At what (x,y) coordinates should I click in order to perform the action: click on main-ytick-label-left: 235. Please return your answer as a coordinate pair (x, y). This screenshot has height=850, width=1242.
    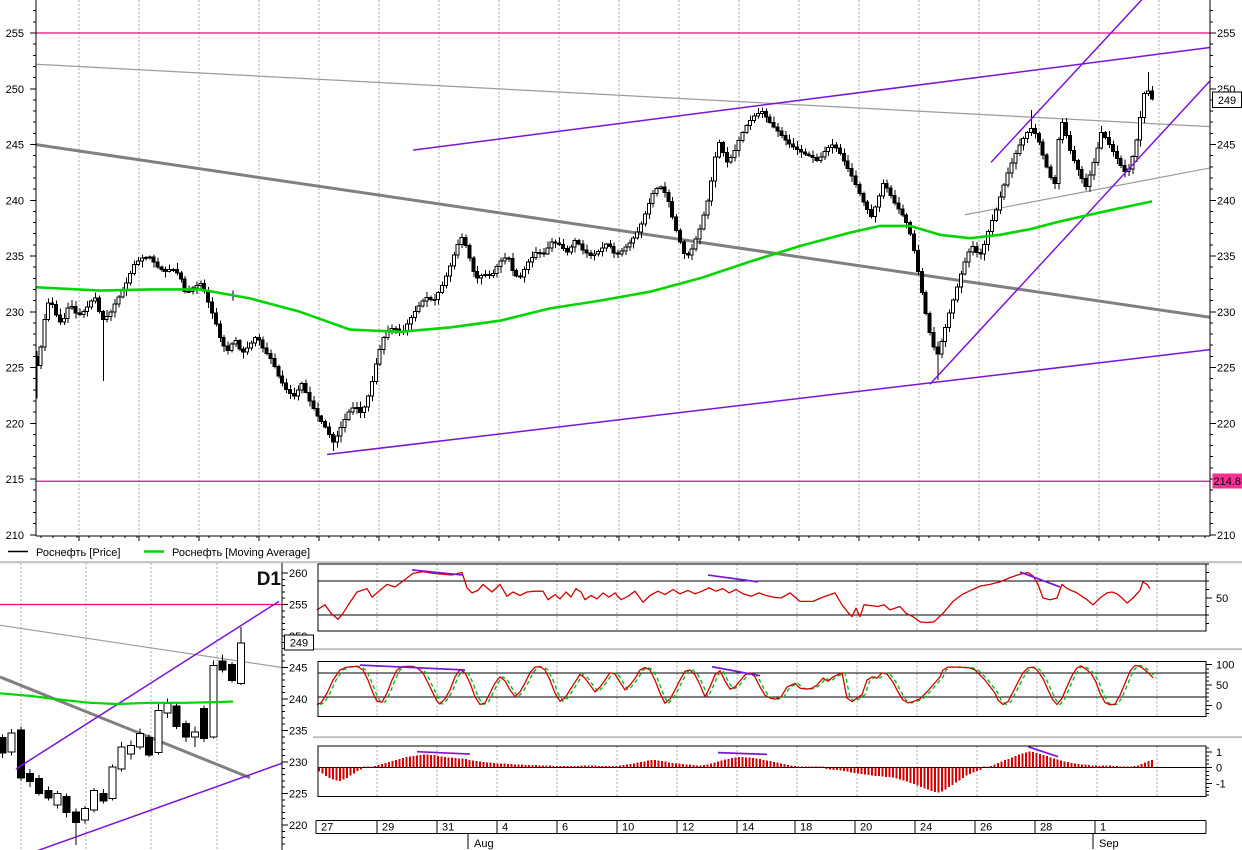
    Looking at the image, I should click on (15, 257).